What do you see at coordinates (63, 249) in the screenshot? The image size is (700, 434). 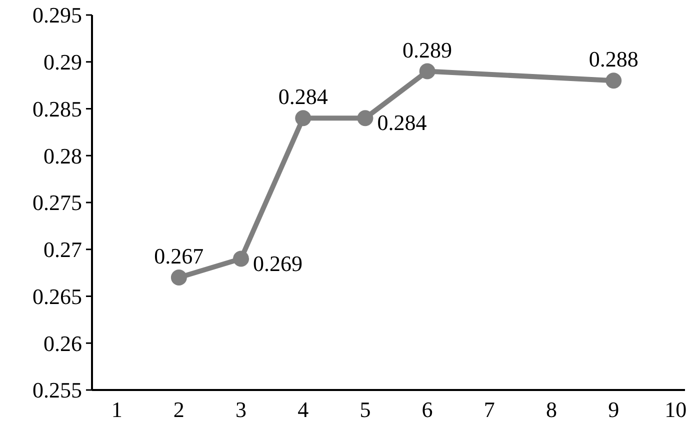 I see `y-tick-label: 0.27` at bounding box center [63, 249].